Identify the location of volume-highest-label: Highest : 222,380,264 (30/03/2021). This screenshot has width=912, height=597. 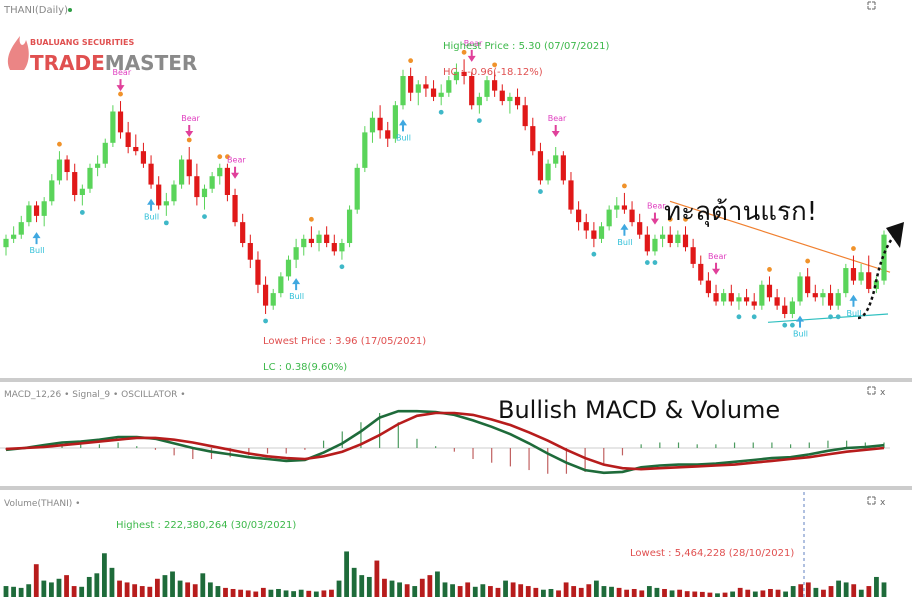
(206, 525).